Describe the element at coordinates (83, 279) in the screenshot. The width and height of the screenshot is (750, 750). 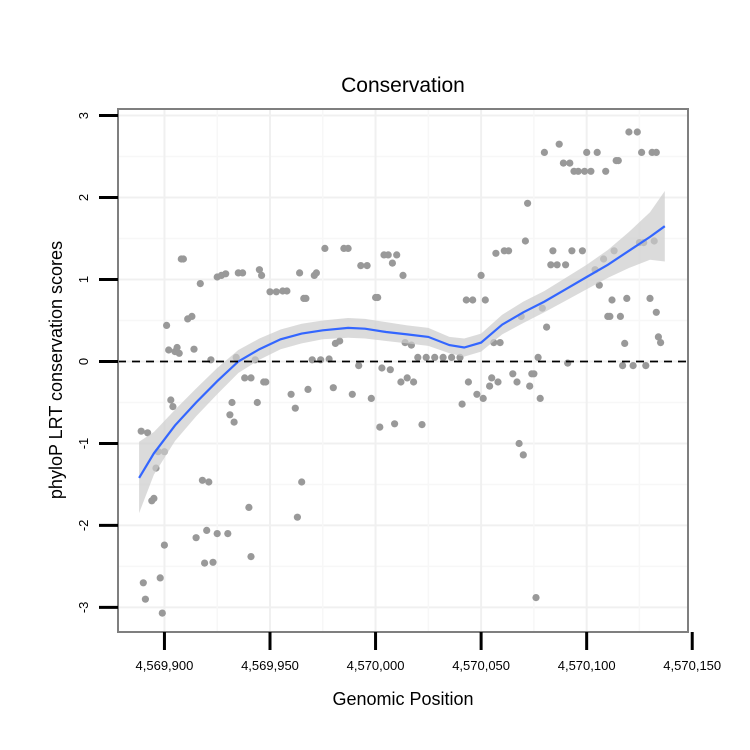
I see `y-tick-label: 1` at that location.